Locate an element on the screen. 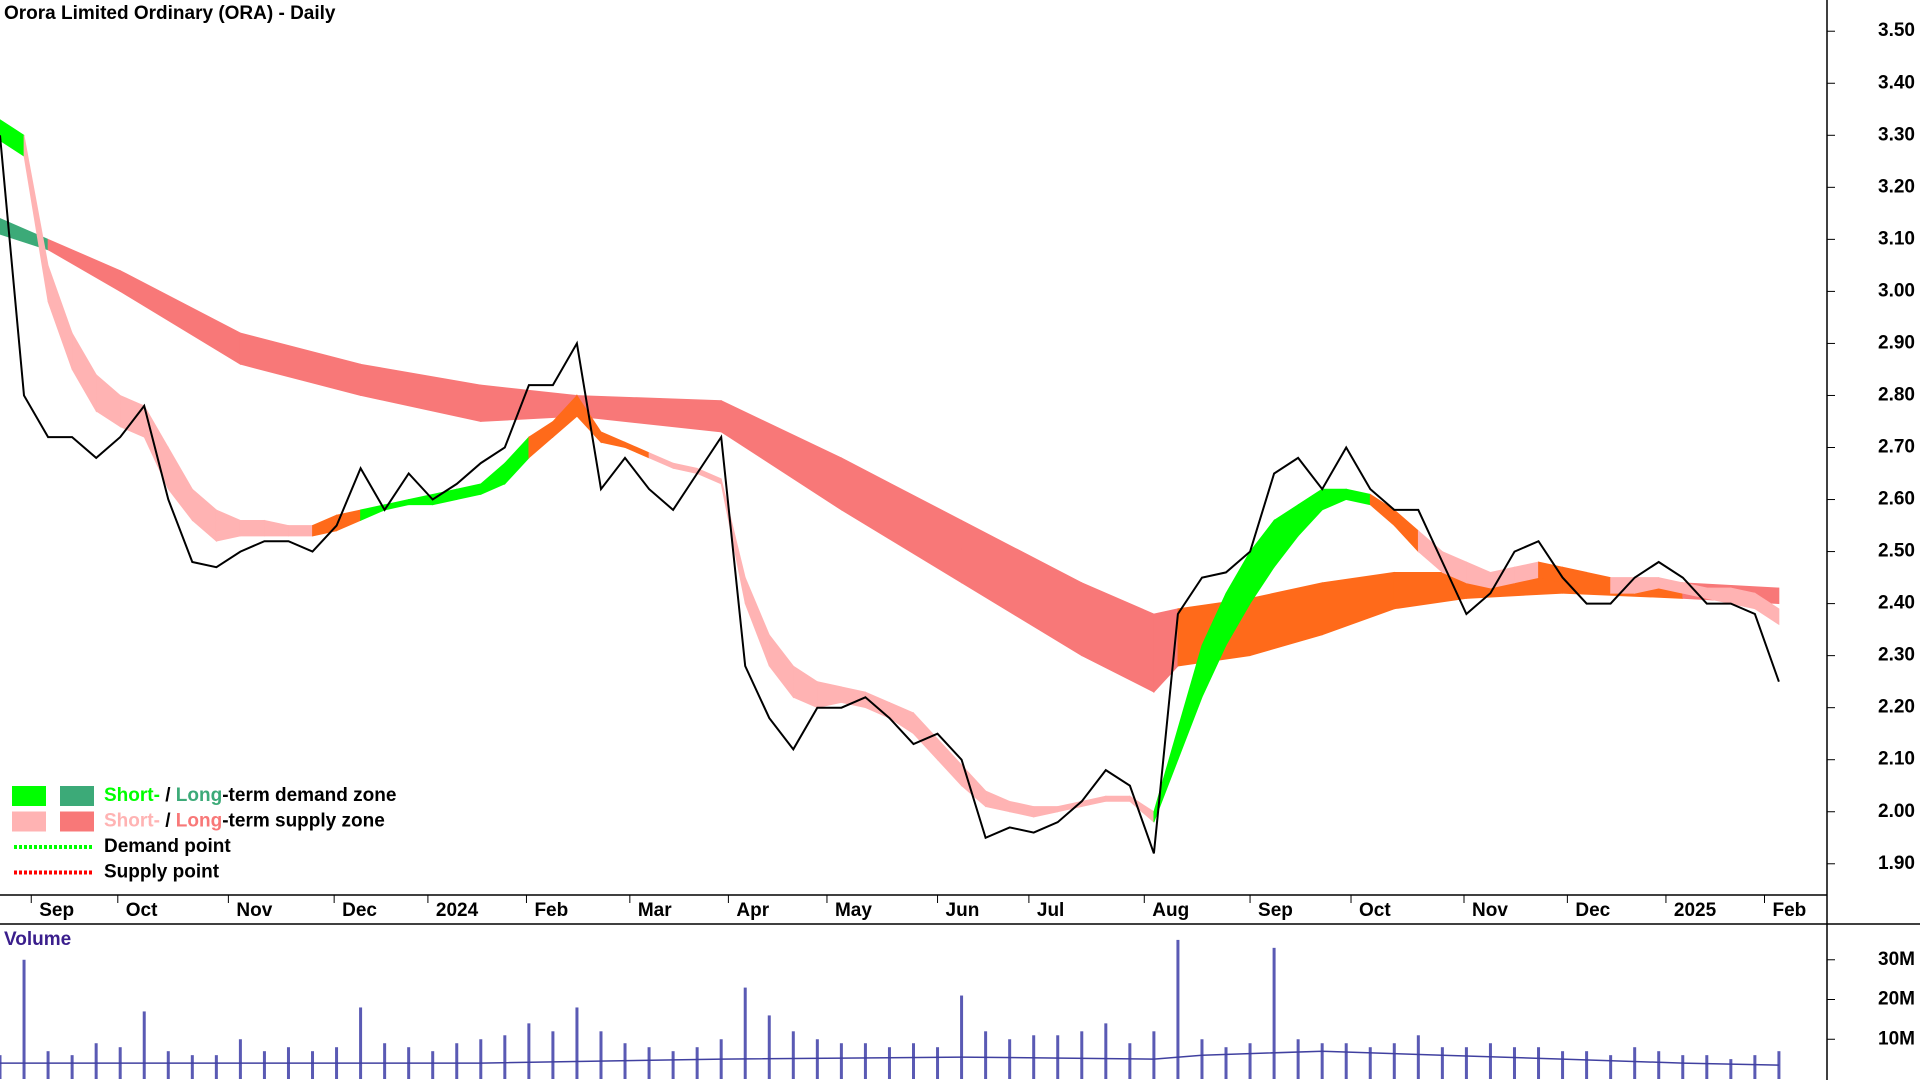  x-tick-label: Mar is located at coordinates (655, 910).